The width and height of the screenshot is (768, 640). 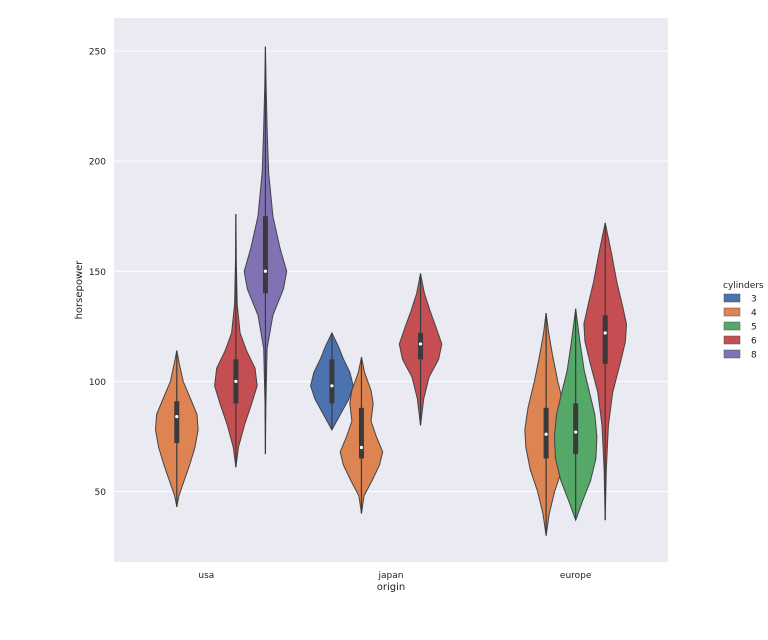 What do you see at coordinates (743, 286) in the screenshot?
I see `legend-title: cylinders` at bounding box center [743, 286].